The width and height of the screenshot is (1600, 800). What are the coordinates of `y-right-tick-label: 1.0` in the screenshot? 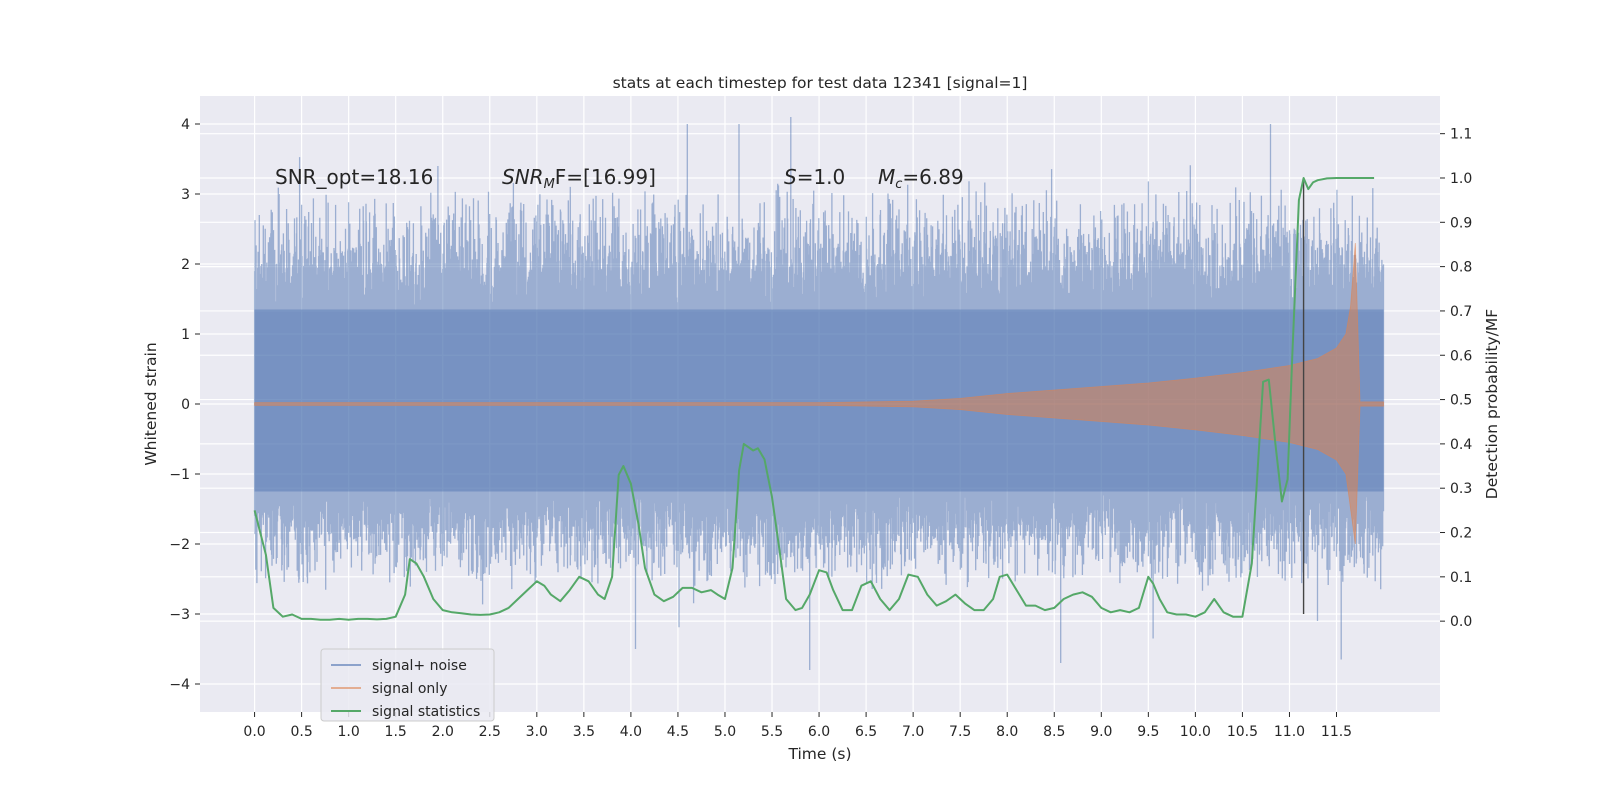 It's located at (1461, 179).